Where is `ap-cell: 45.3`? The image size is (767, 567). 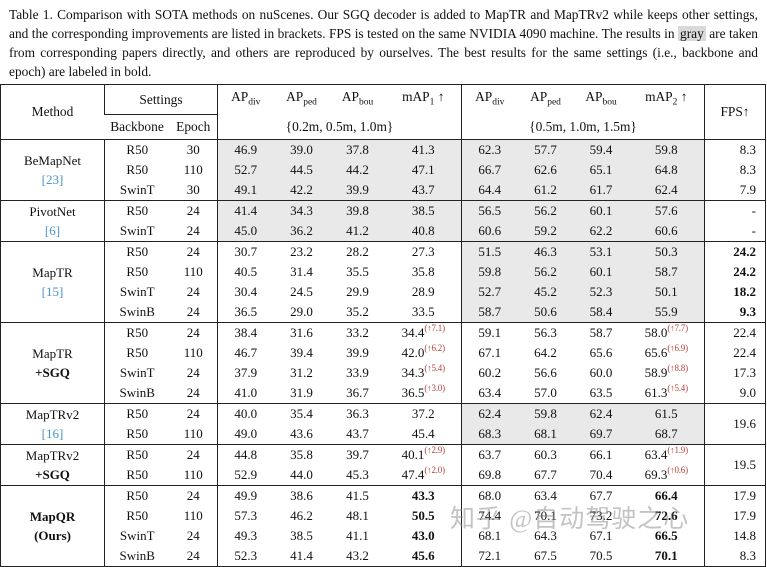
ap-cell: 45.3 is located at coordinates (357, 475).